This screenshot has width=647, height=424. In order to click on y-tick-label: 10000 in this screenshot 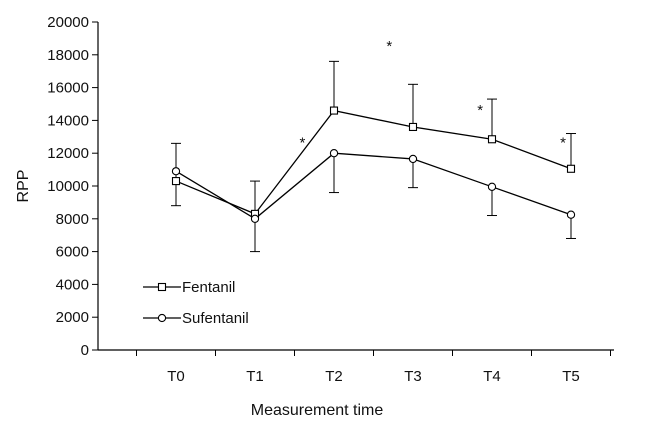, I will do `click(68, 186)`.